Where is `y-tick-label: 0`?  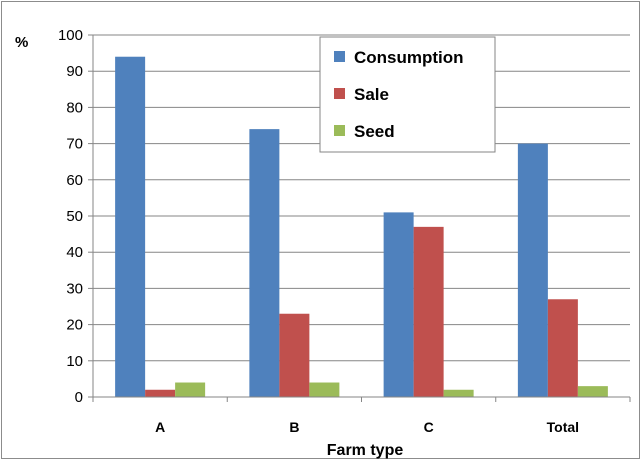 y-tick-label: 0 is located at coordinates (79, 397).